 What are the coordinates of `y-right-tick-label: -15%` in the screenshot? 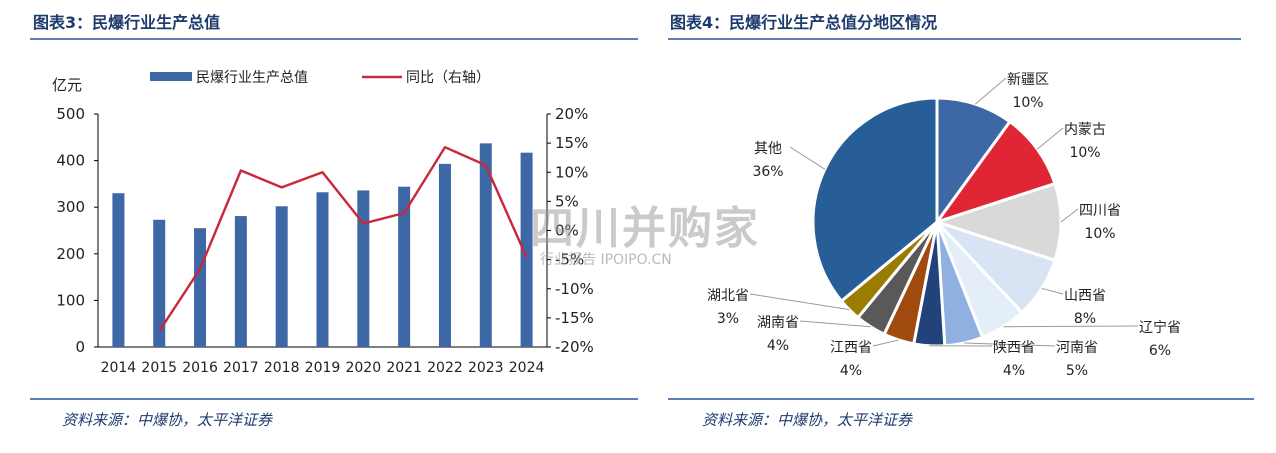 It's located at (574, 318).